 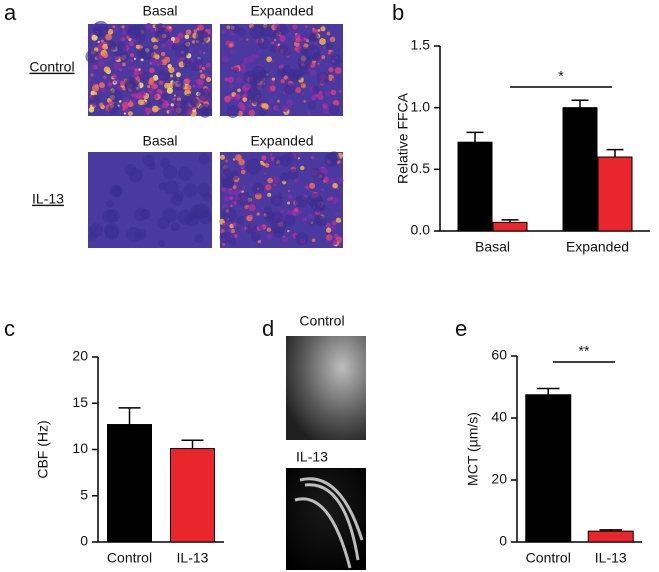 What do you see at coordinates (84, 541) in the screenshot?
I see `y-tick-label: 0` at bounding box center [84, 541].